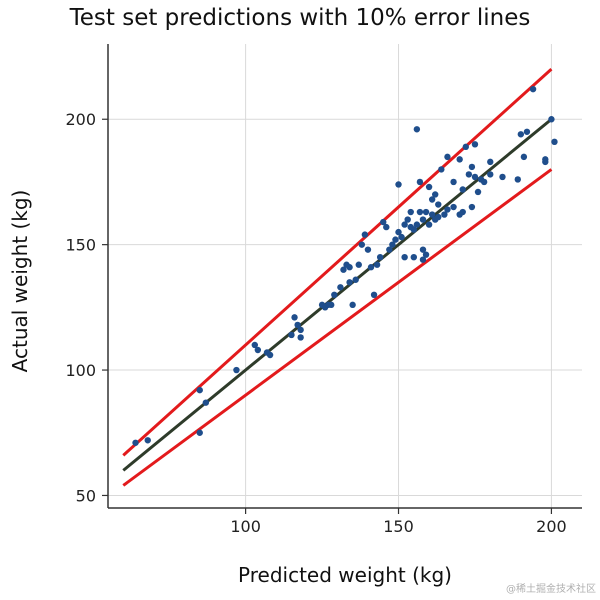  What do you see at coordinates (398, 526) in the screenshot?
I see `x-tick-label: 150` at bounding box center [398, 526].